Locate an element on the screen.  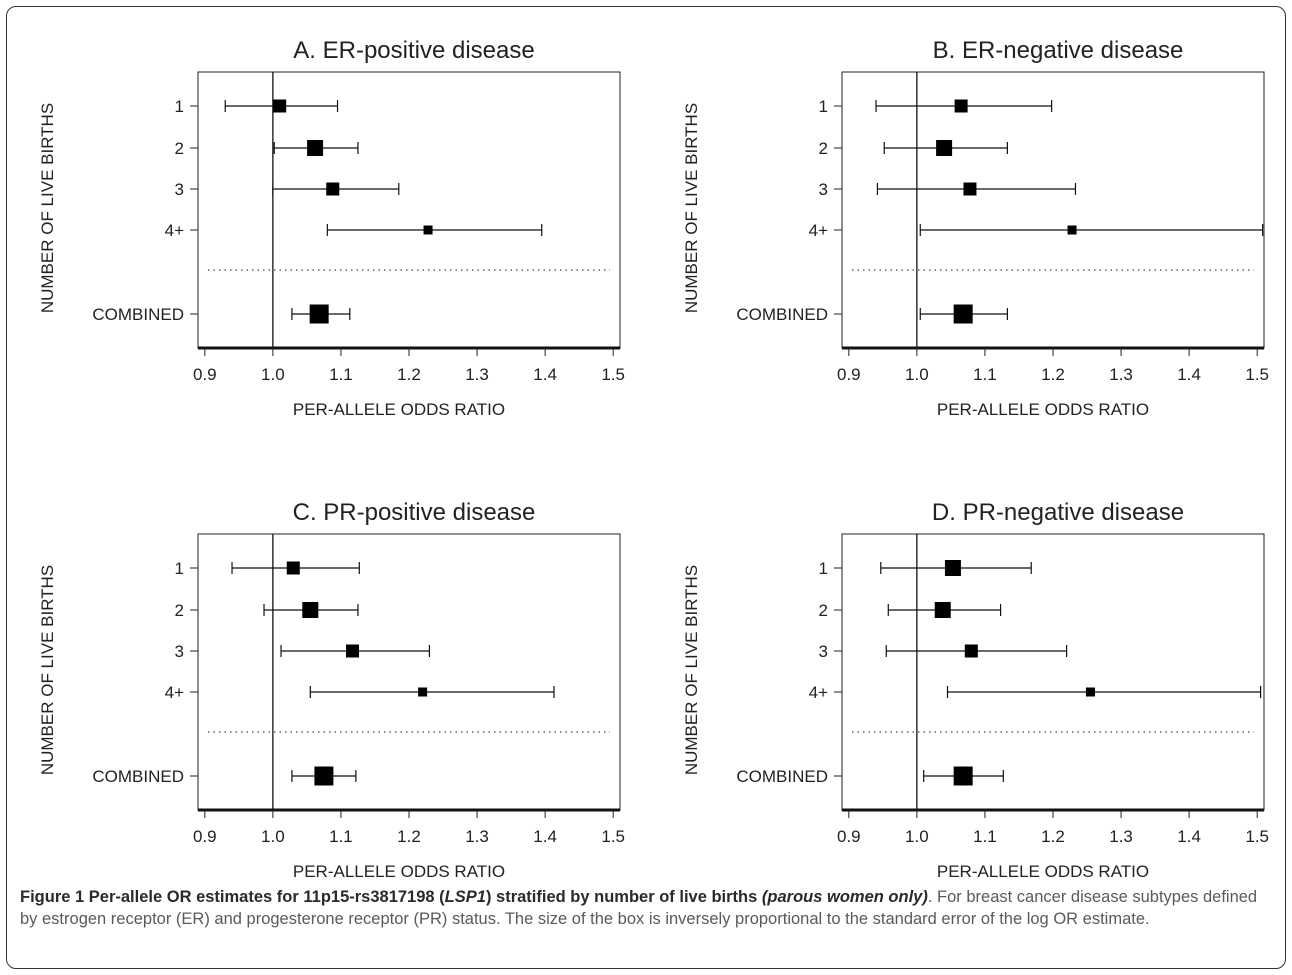
caption-gene-name: LSP1 is located at coordinates (465, 897).